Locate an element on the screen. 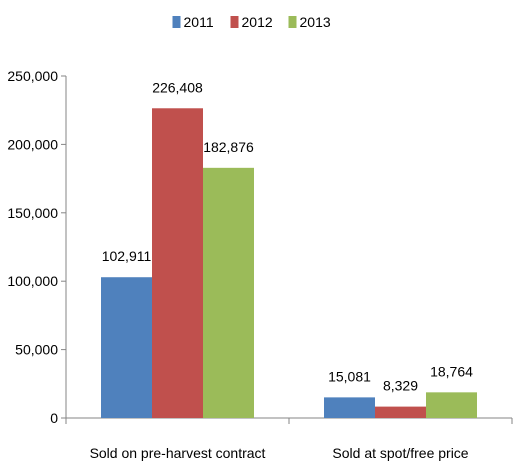  data-label-2013-1: 18,764 is located at coordinates (451, 371).